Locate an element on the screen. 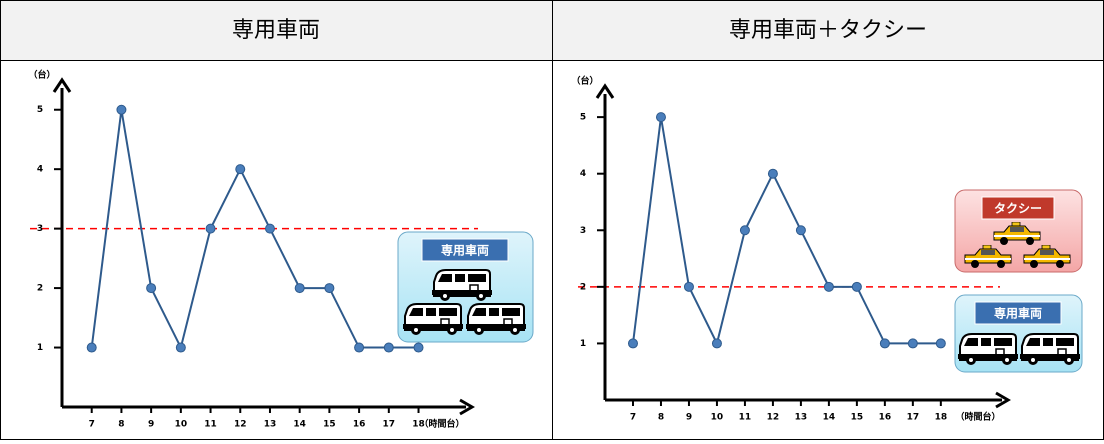 The height and width of the screenshot is (444, 1104). taxi-box: タクシー is located at coordinates (1018, 231).